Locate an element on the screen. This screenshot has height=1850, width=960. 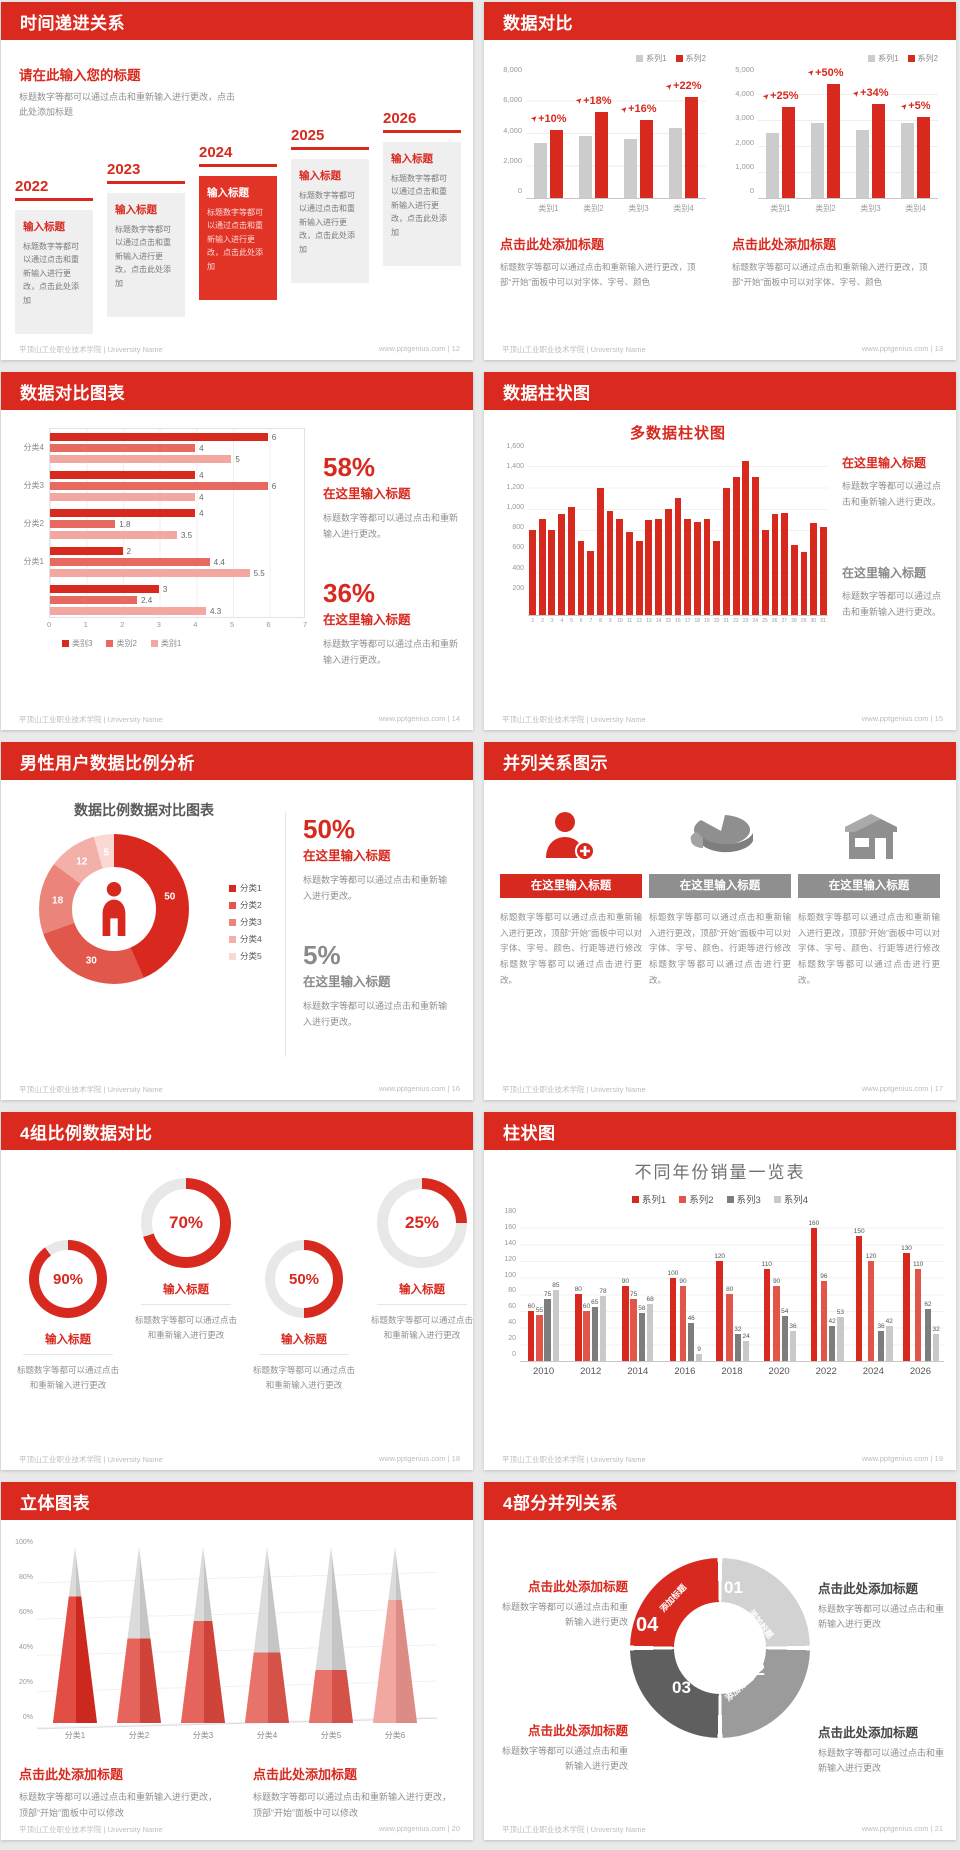
axis-tick-label: 分类2 is located at coordinates (33, 523).